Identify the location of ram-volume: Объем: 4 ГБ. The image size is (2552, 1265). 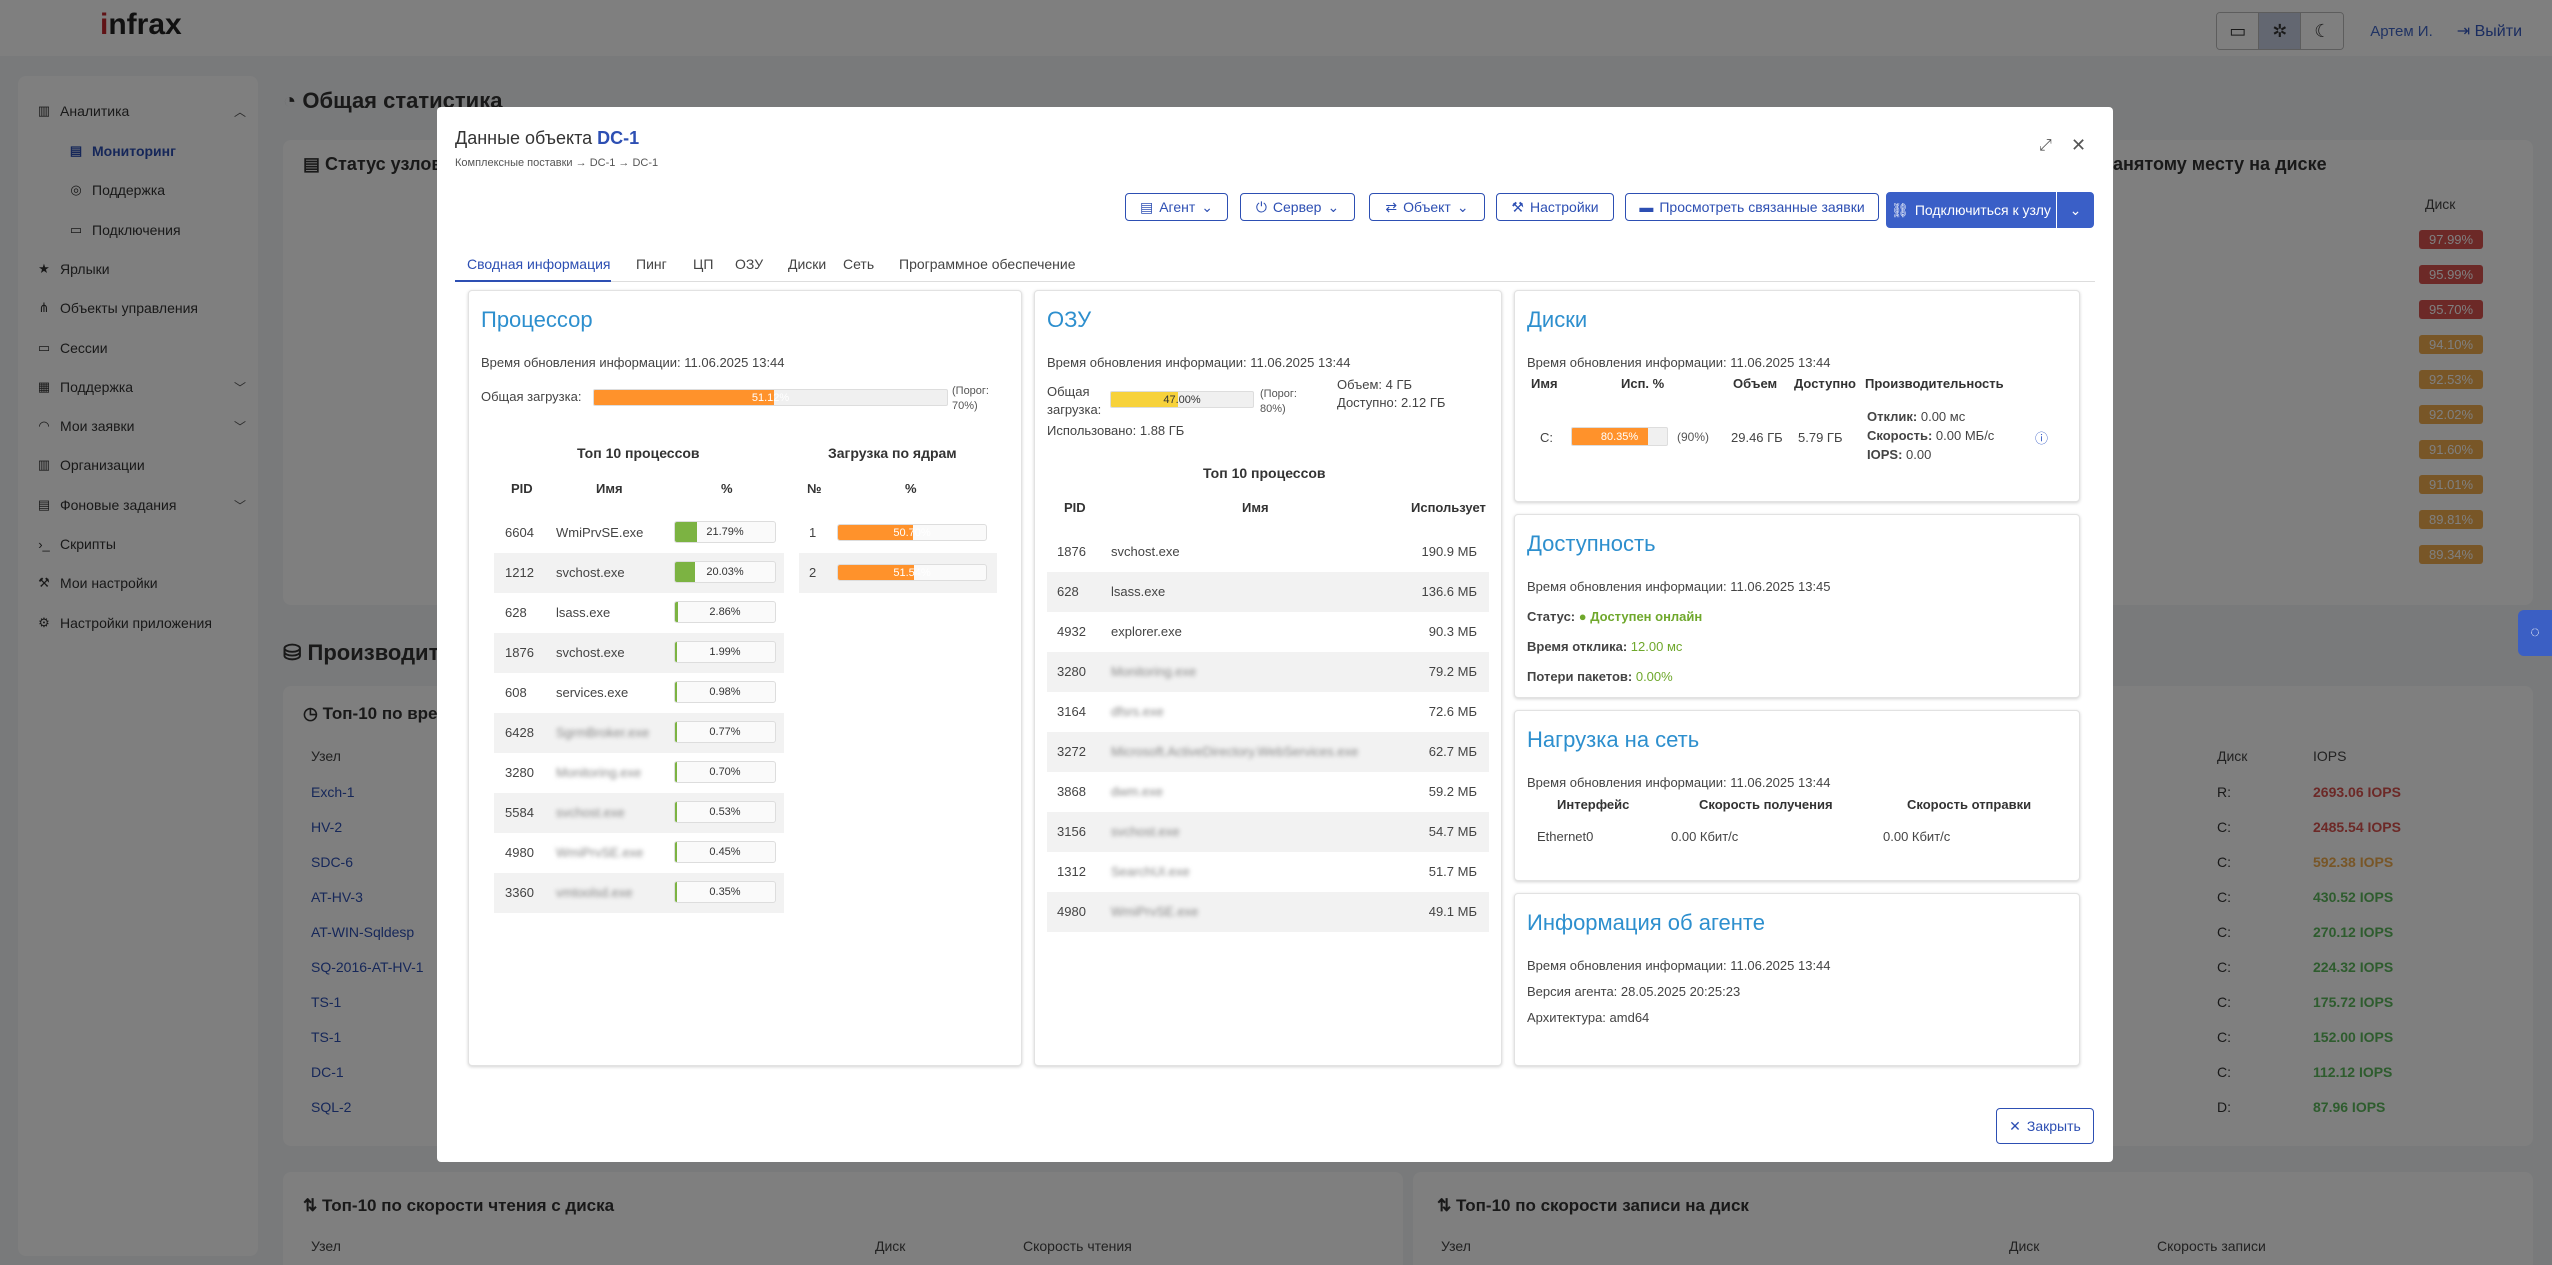
(1374, 384).